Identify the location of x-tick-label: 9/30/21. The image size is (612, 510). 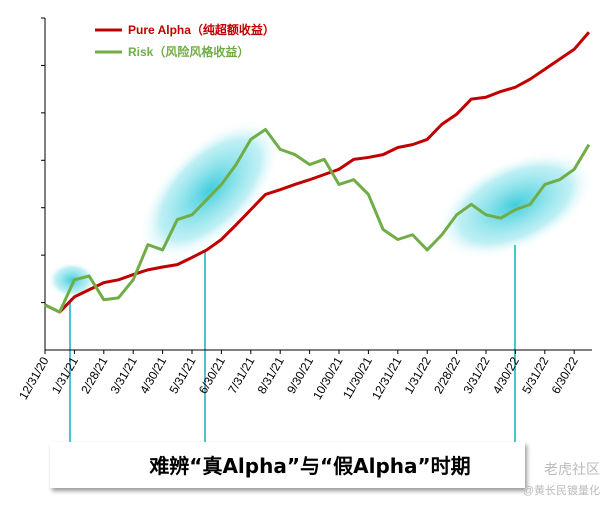
(300, 375).